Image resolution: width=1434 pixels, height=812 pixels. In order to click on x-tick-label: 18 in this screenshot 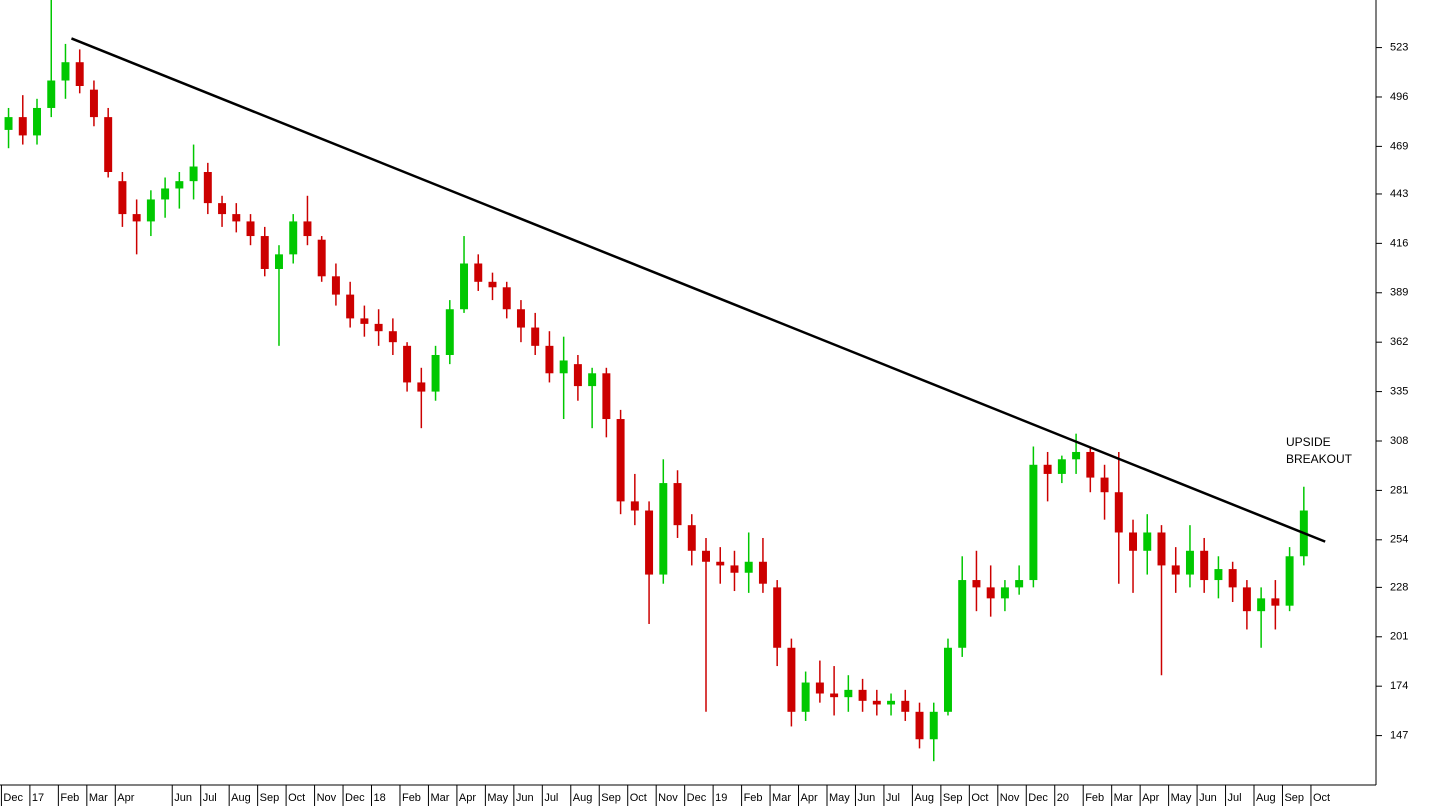, I will do `click(380, 798)`.